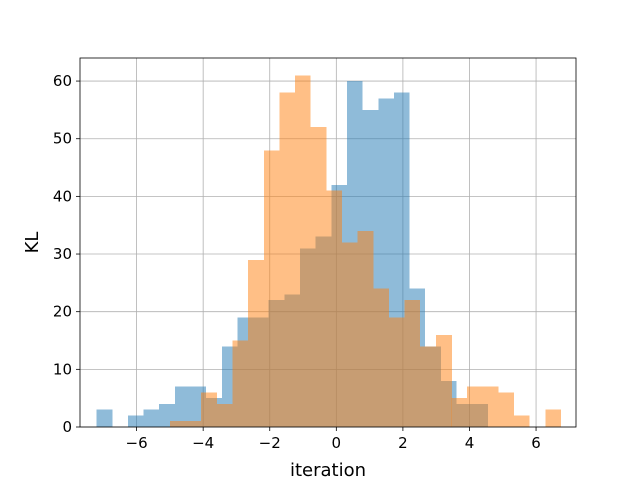  Describe the element at coordinates (32, 243) in the screenshot. I see `y-axis-label: KL` at that location.